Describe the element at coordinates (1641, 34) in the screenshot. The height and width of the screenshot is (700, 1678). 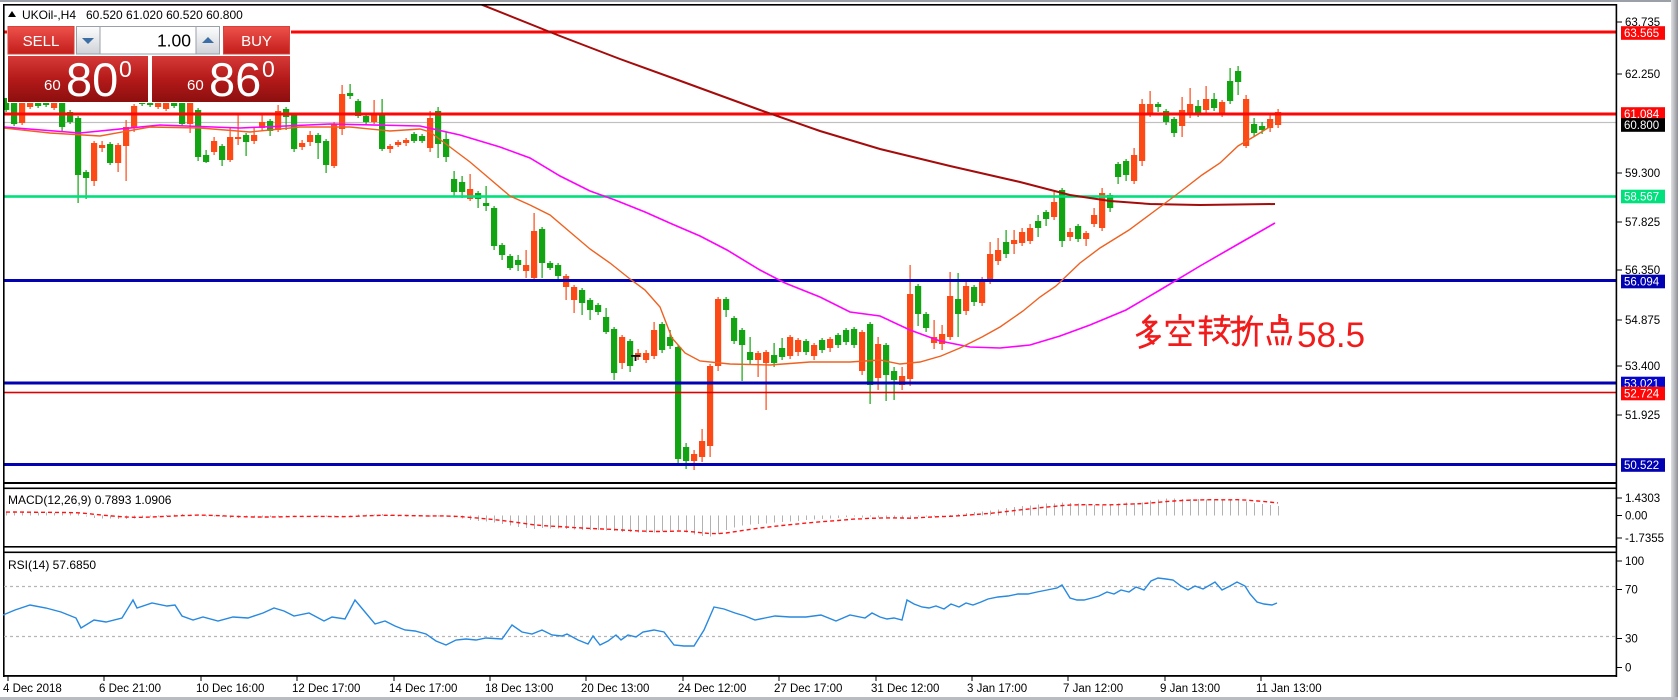
I see `svg-text: 63.565` at that location.